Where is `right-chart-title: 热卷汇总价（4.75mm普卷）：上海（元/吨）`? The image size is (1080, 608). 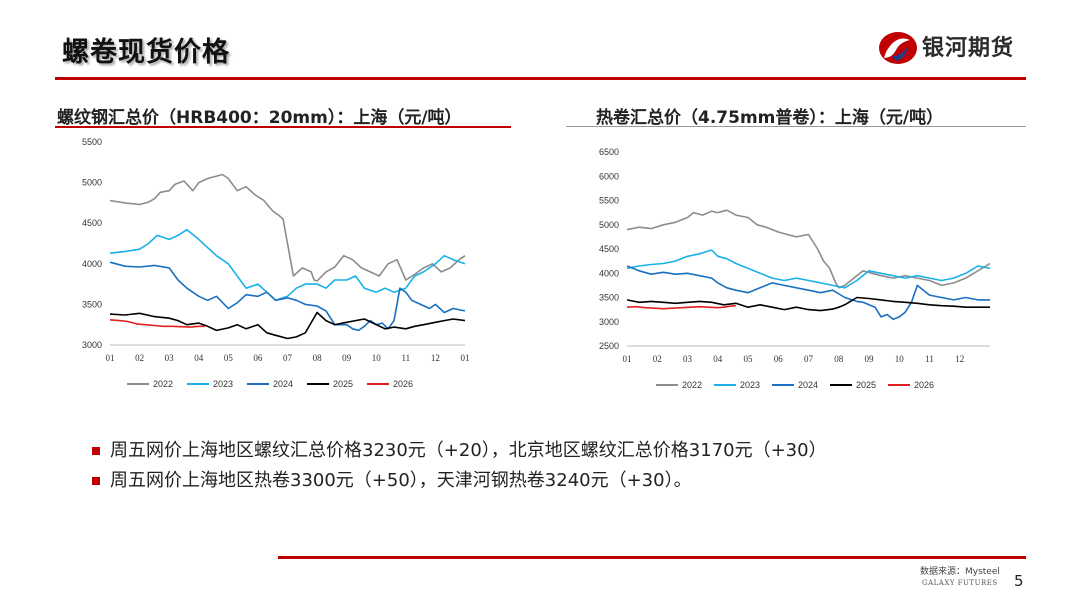
right-chart-title: 热卷汇总价（4.75mm普卷）：上海（元/吨） is located at coordinates (770, 118).